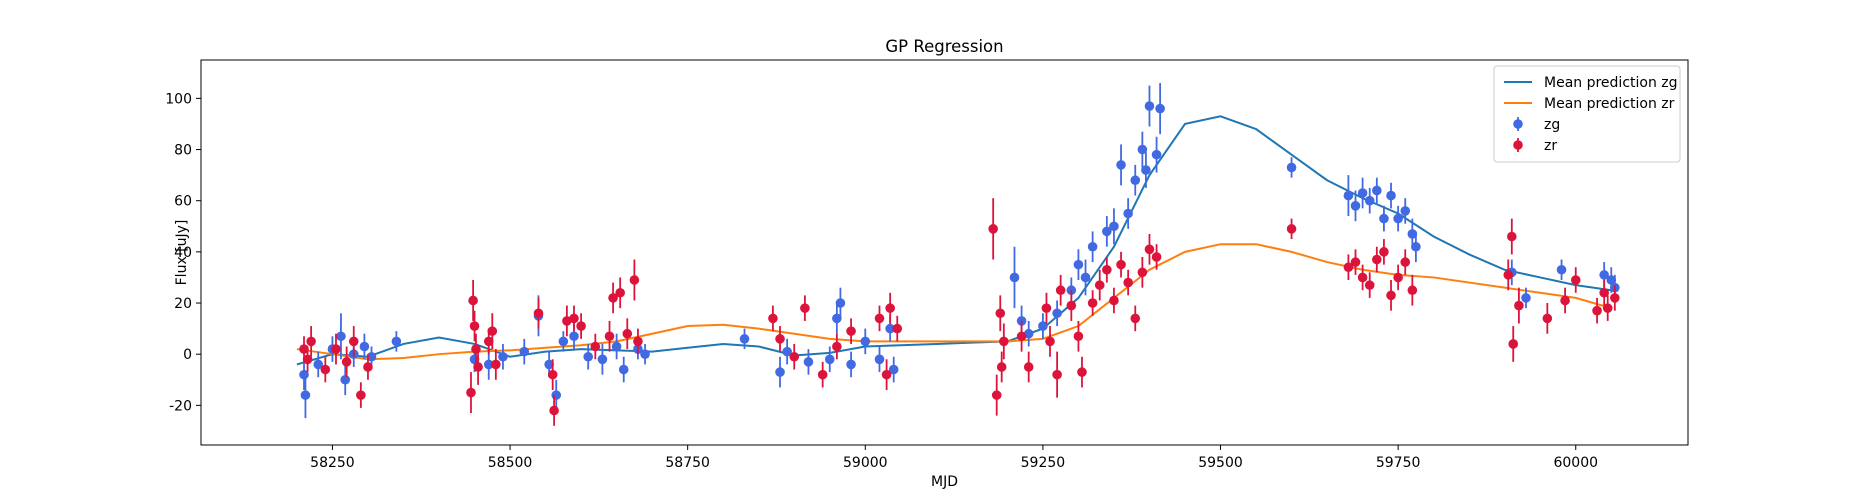 The height and width of the screenshot is (504, 1875). Describe the element at coordinates (1518, 145) in the screenshot. I see `legend-swatch` at that location.